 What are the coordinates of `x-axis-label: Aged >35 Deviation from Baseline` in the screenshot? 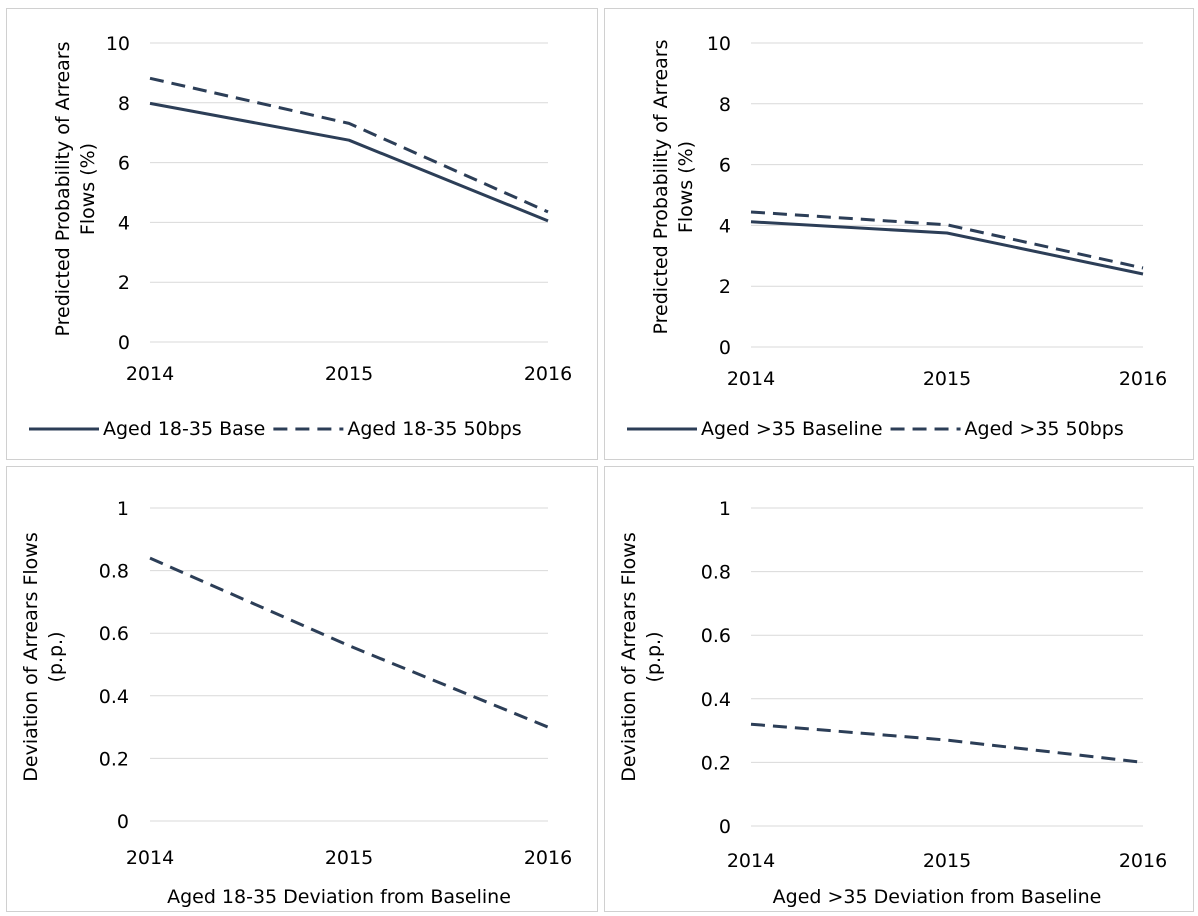 It's located at (937, 897).